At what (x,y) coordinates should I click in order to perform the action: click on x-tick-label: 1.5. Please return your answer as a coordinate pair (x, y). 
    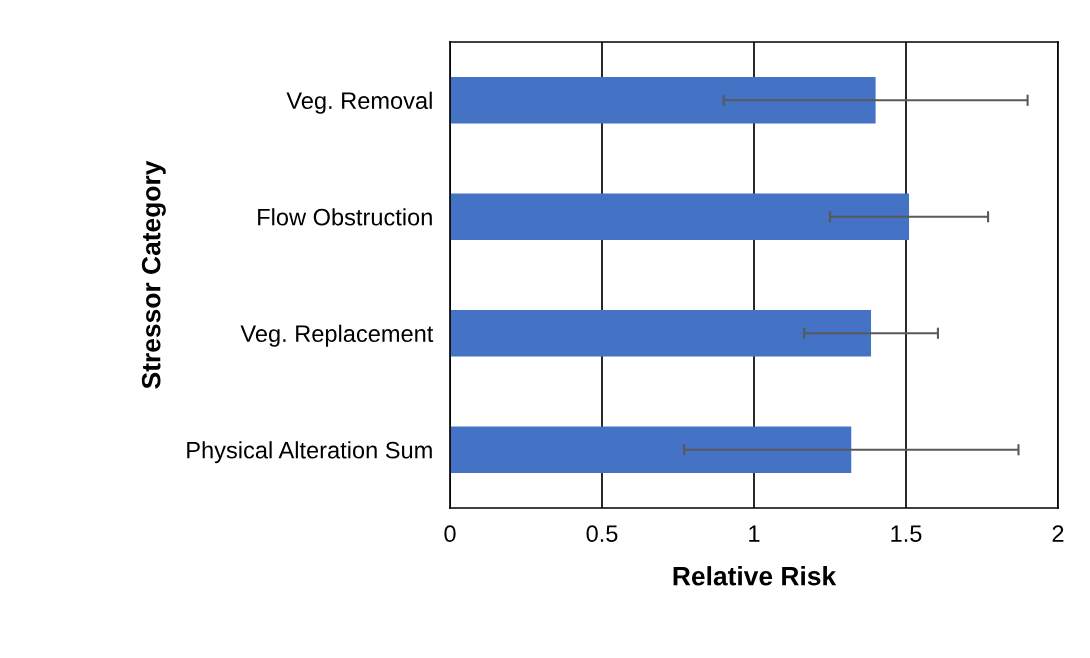
    Looking at the image, I should click on (906, 534).